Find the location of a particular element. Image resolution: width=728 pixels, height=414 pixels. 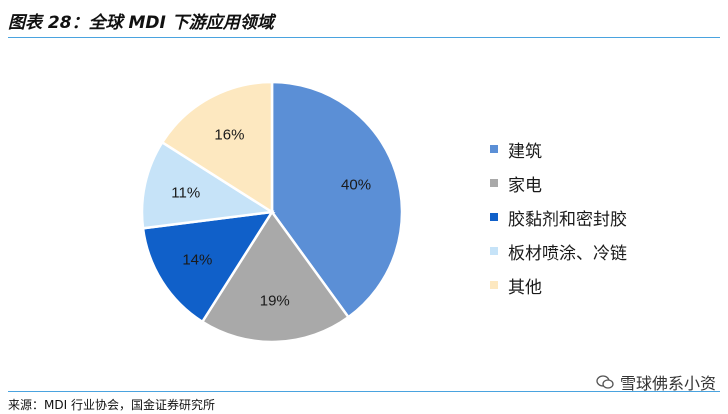

legend-item-5: 其他 is located at coordinates (558, 285).